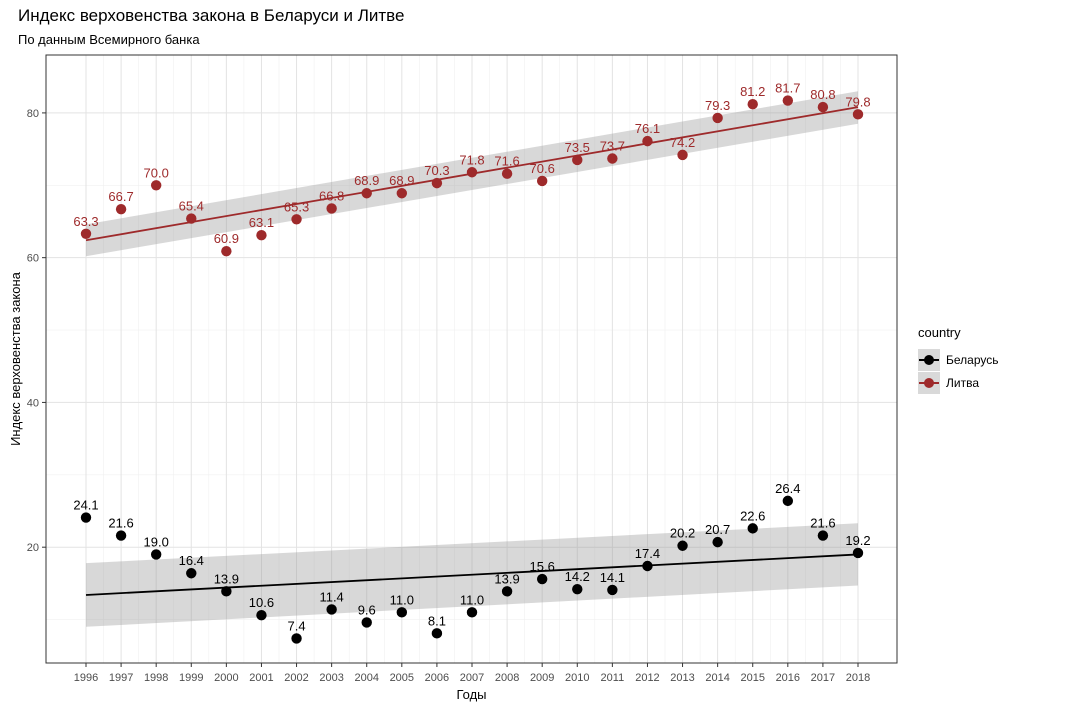 Image resolution: width=1086 pixels, height=709 pixels. I want to click on data-label-belarus: 14.2, so click(577, 576).